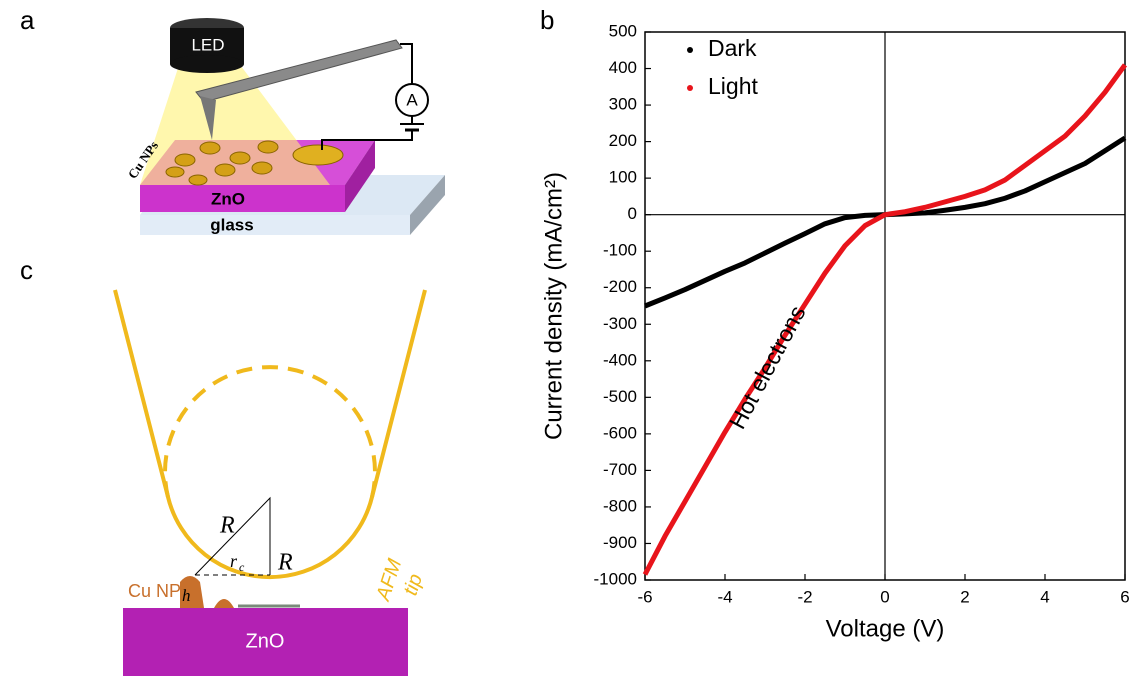 This screenshot has width=1137, height=678. Describe the element at coordinates (964, 596) in the screenshot. I see `x-tick-label: 2` at that location.